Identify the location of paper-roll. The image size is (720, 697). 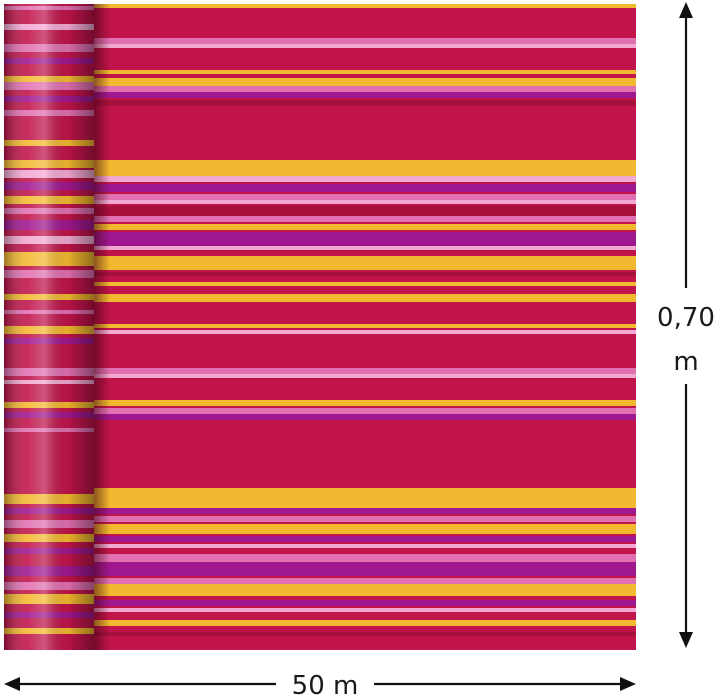
(49, 327).